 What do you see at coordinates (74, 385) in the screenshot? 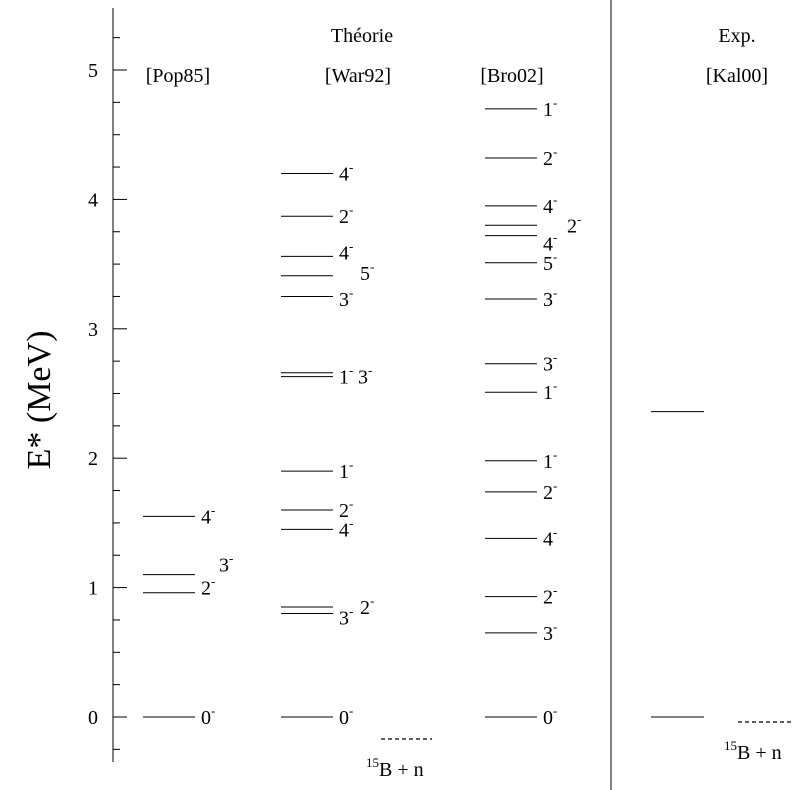
I see `y-axis: 0 1 2 3 4 5 E* (MeV)` at bounding box center [74, 385].